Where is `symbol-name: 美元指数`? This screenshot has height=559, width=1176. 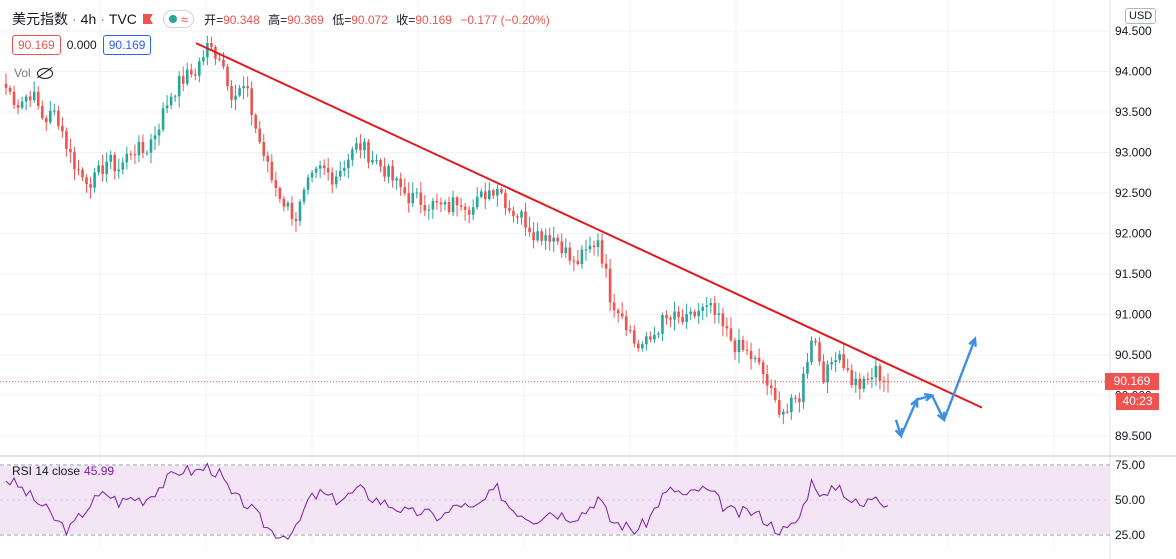 symbol-name: 美元指数 is located at coordinates (40, 19).